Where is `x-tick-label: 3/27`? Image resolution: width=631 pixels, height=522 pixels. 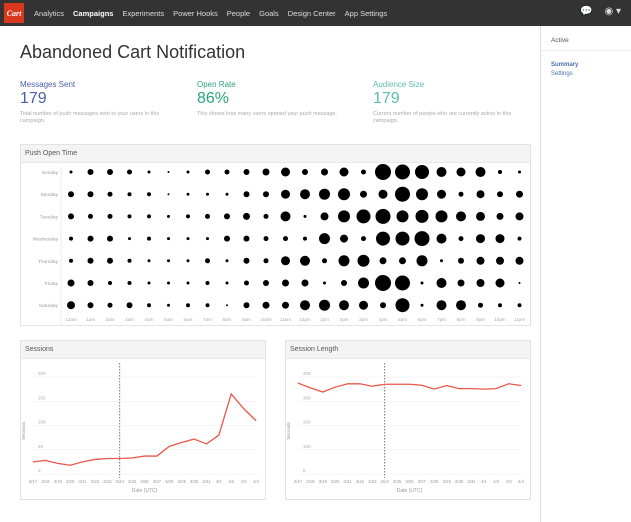 x-tick-label: 3/27 is located at coordinates (157, 481).